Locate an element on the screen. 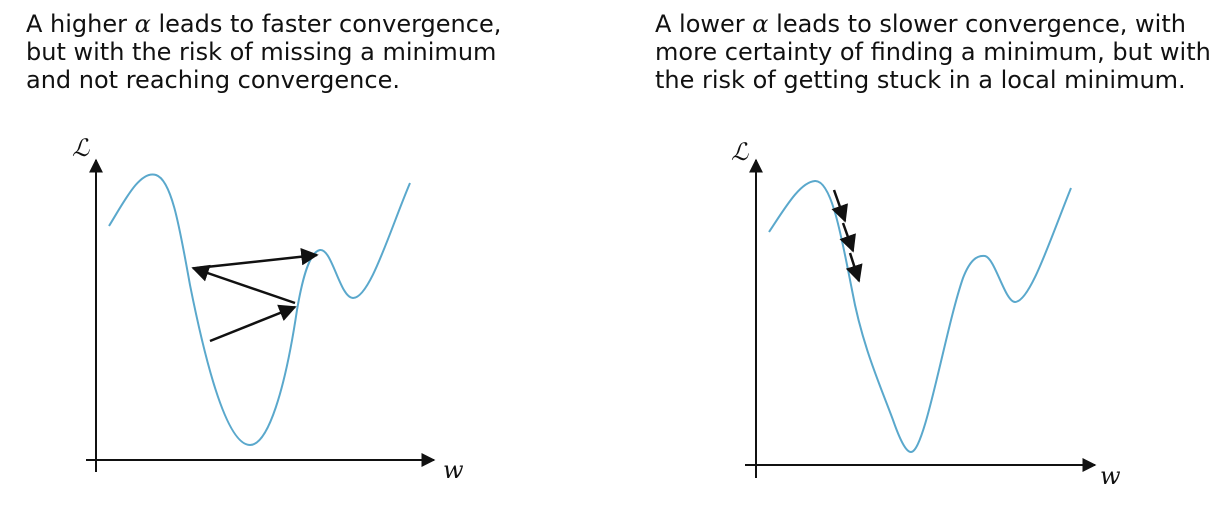  left-caption-line: and not reaching convergence. is located at coordinates (213, 80).